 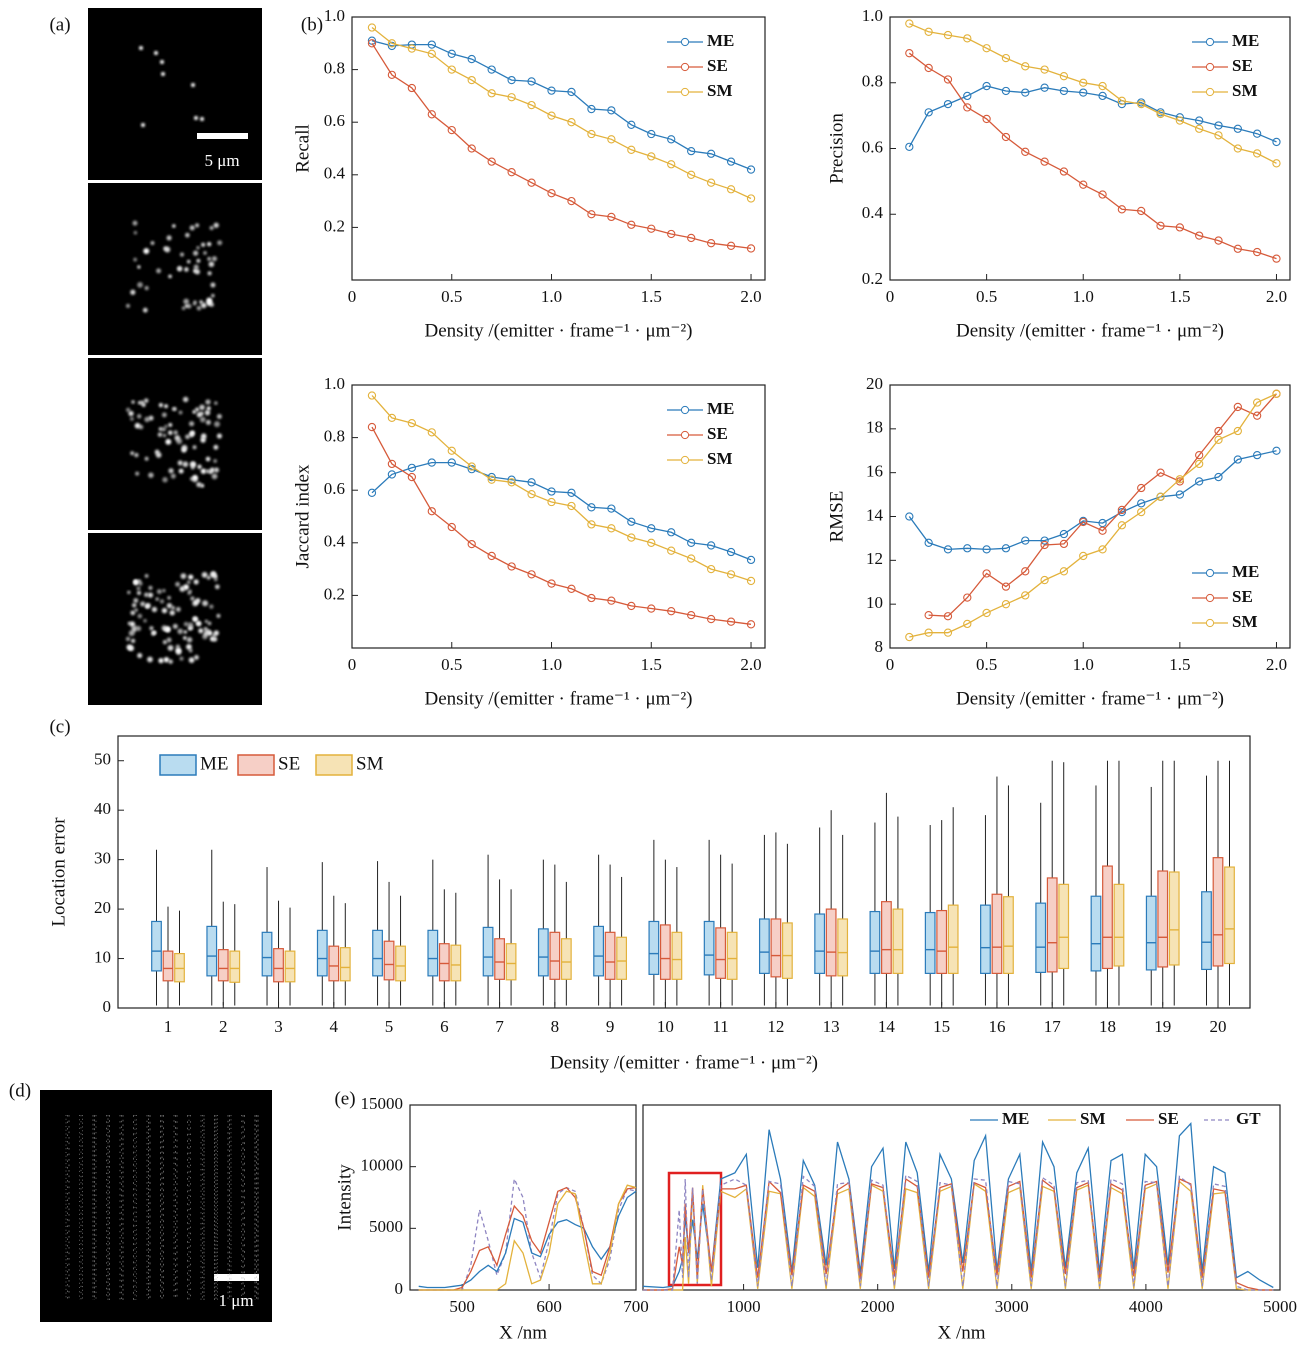 I want to click on y-tick-label: 0, so click(x=107, y=1006).